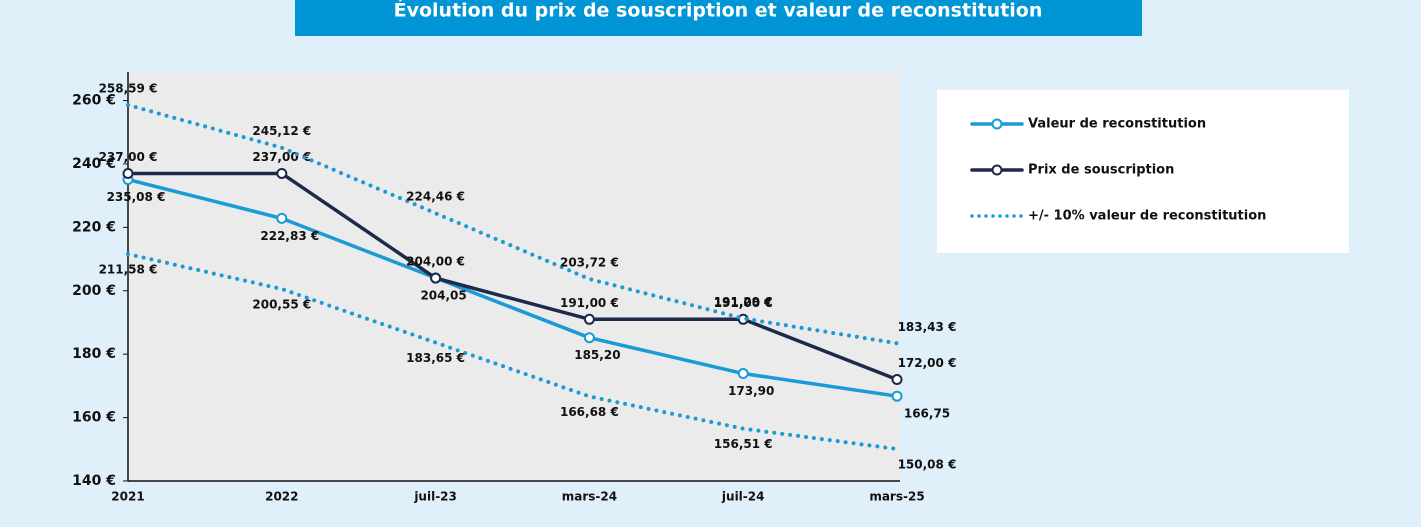  What do you see at coordinates (743, 444) in the screenshot?
I see `value-label: 156,51 €` at bounding box center [743, 444].